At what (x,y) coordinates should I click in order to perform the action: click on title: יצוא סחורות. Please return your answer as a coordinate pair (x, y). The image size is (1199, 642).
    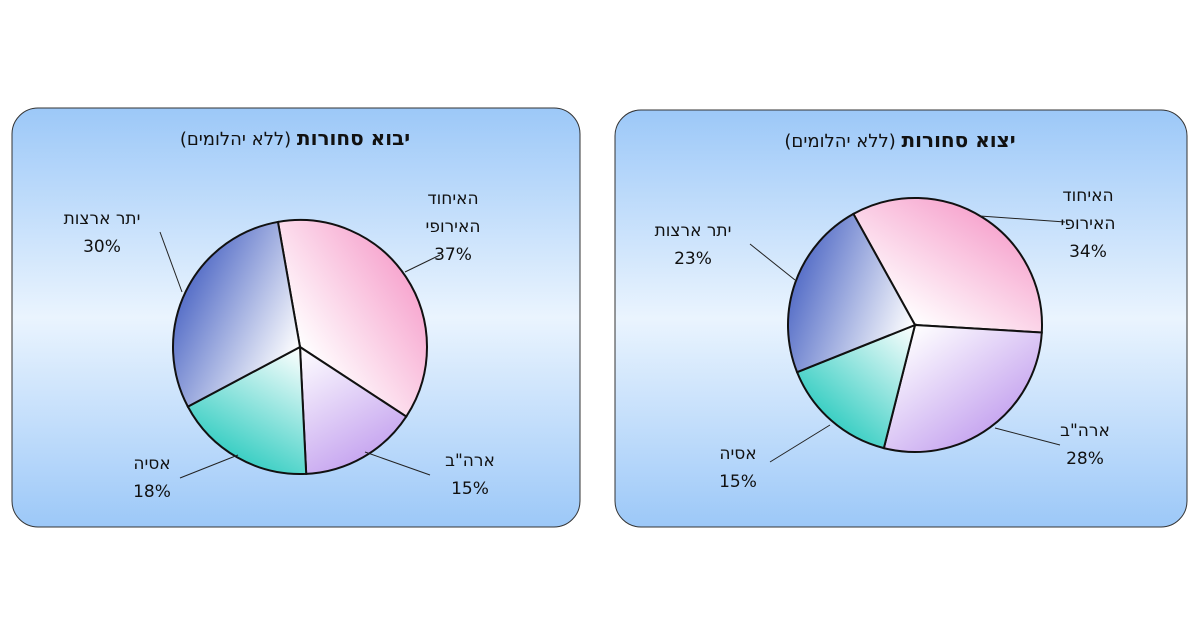
    Looking at the image, I should click on (958, 140).